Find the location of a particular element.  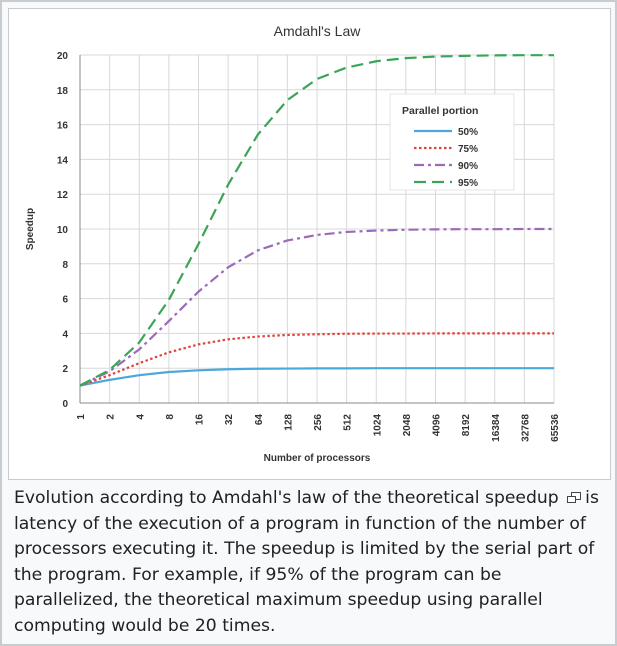

x-tick-label: 512 is located at coordinates (348, 422).